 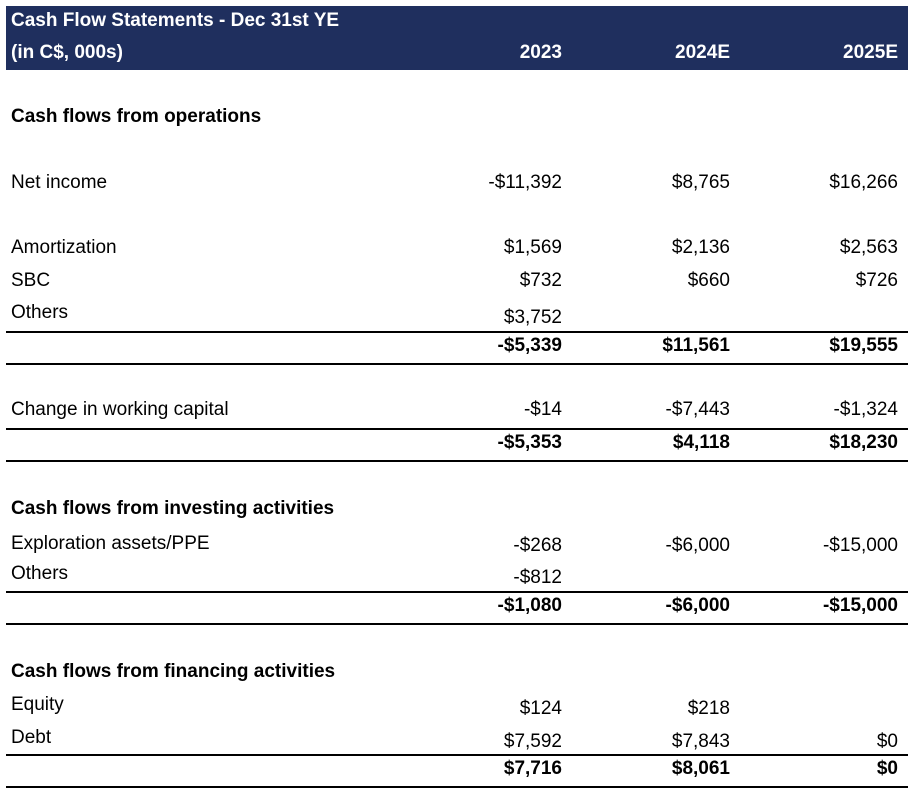 What do you see at coordinates (532, 741) in the screenshot?
I see `cell-2023: $7,592` at bounding box center [532, 741].